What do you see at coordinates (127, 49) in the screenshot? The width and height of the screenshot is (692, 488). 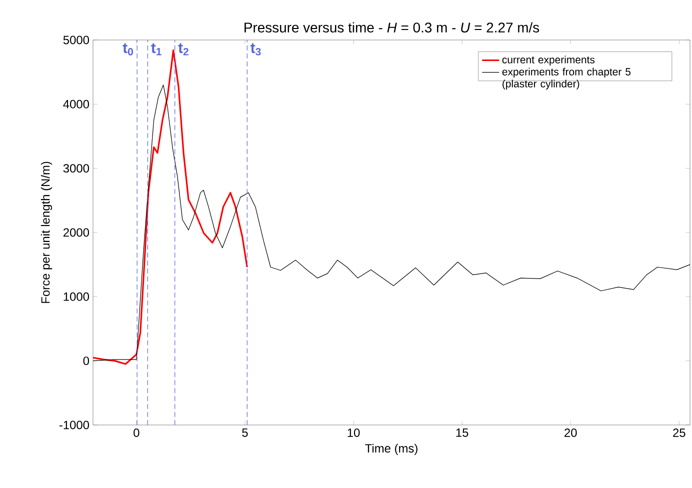 I see `ref-line-label: t$_{0}$` at bounding box center [127, 49].